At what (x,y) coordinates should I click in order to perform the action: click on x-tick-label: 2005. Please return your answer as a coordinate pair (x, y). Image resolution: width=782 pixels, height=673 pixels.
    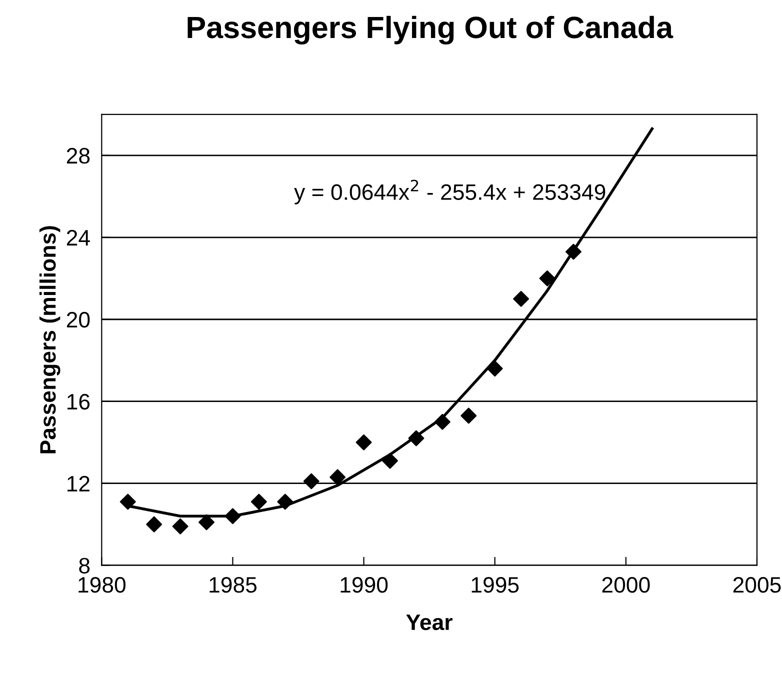
    Looking at the image, I should click on (757, 585).